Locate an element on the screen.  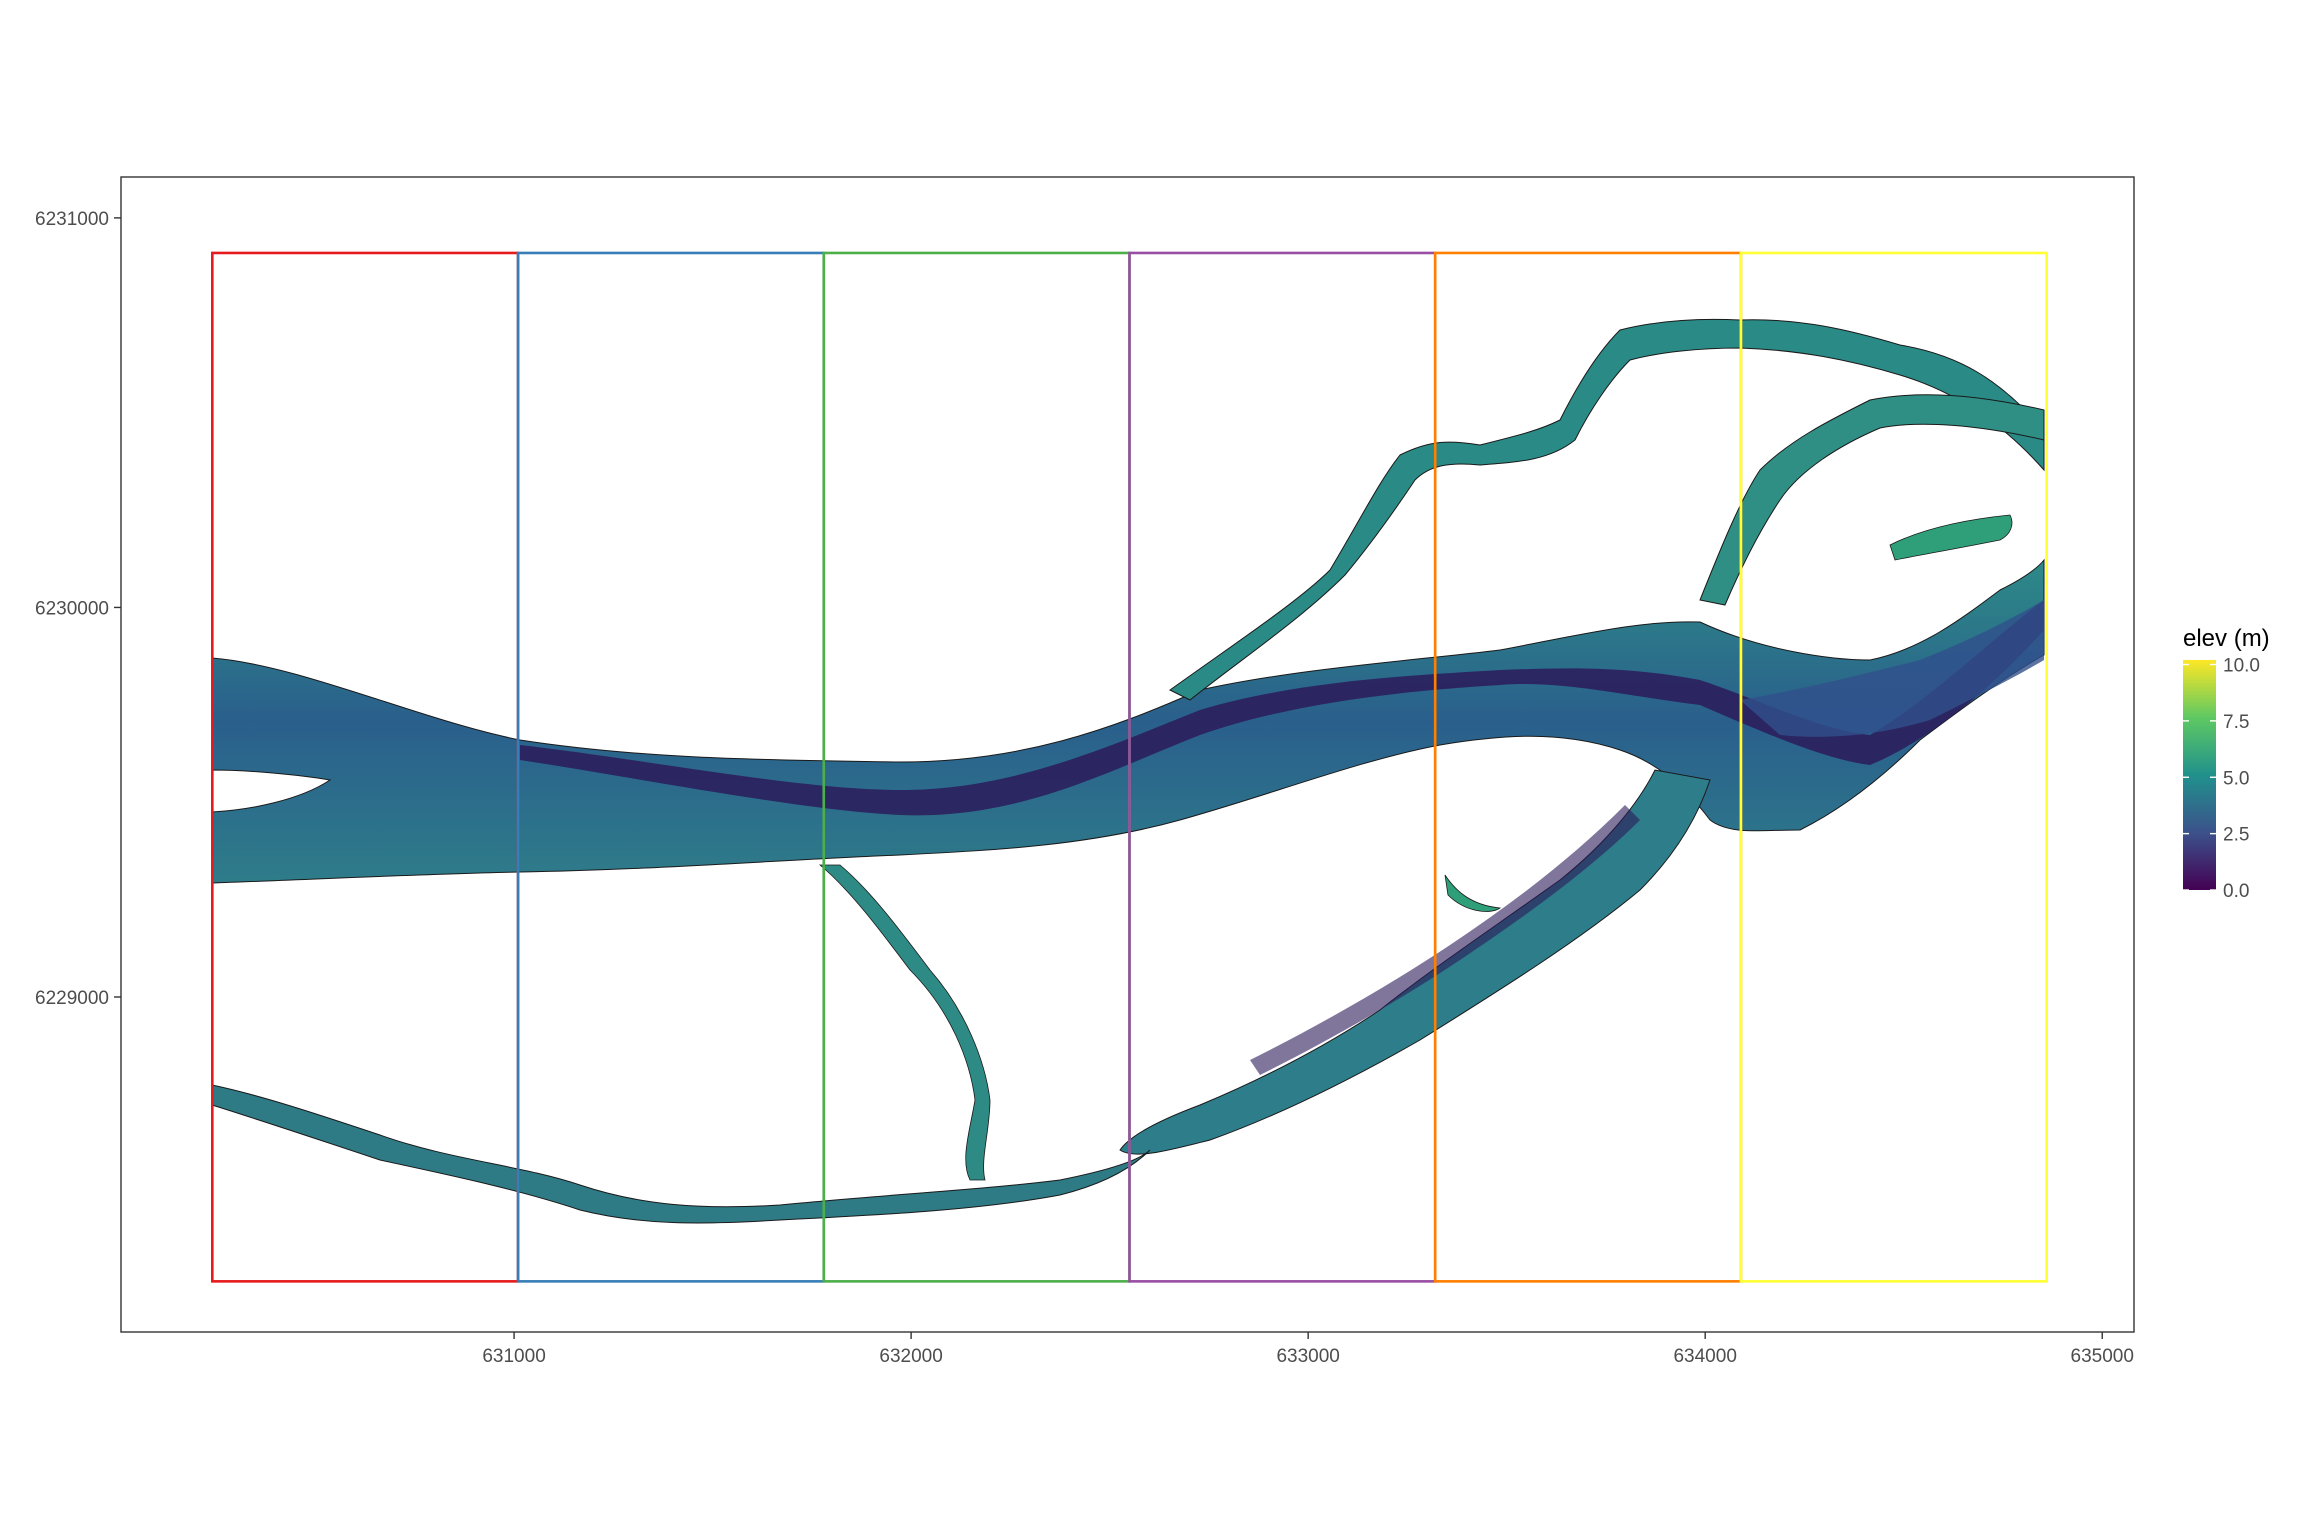
legend-label: 5.0 is located at coordinates (2236, 778).